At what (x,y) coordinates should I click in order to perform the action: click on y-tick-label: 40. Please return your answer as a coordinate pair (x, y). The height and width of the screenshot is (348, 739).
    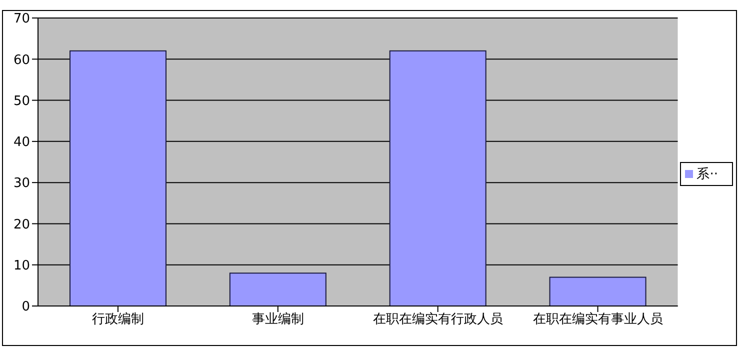
    Looking at the image, I should click on (21, 142).